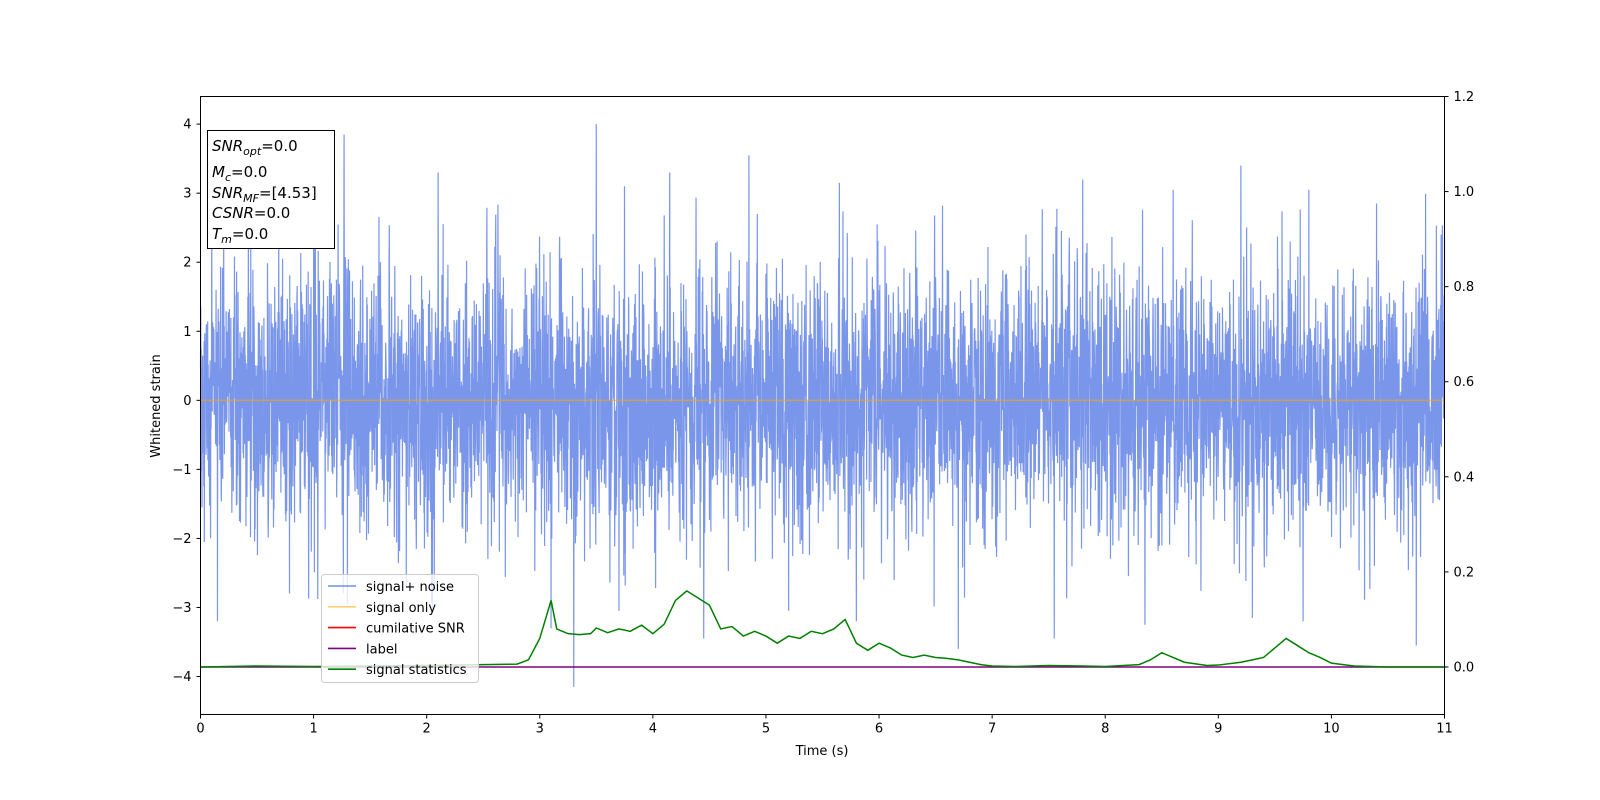 This screenshot has height=800, width=1600. Describe the element at coordinates (1444, 729) in the screenshot. I see `x-tick-label: 11` at that location.